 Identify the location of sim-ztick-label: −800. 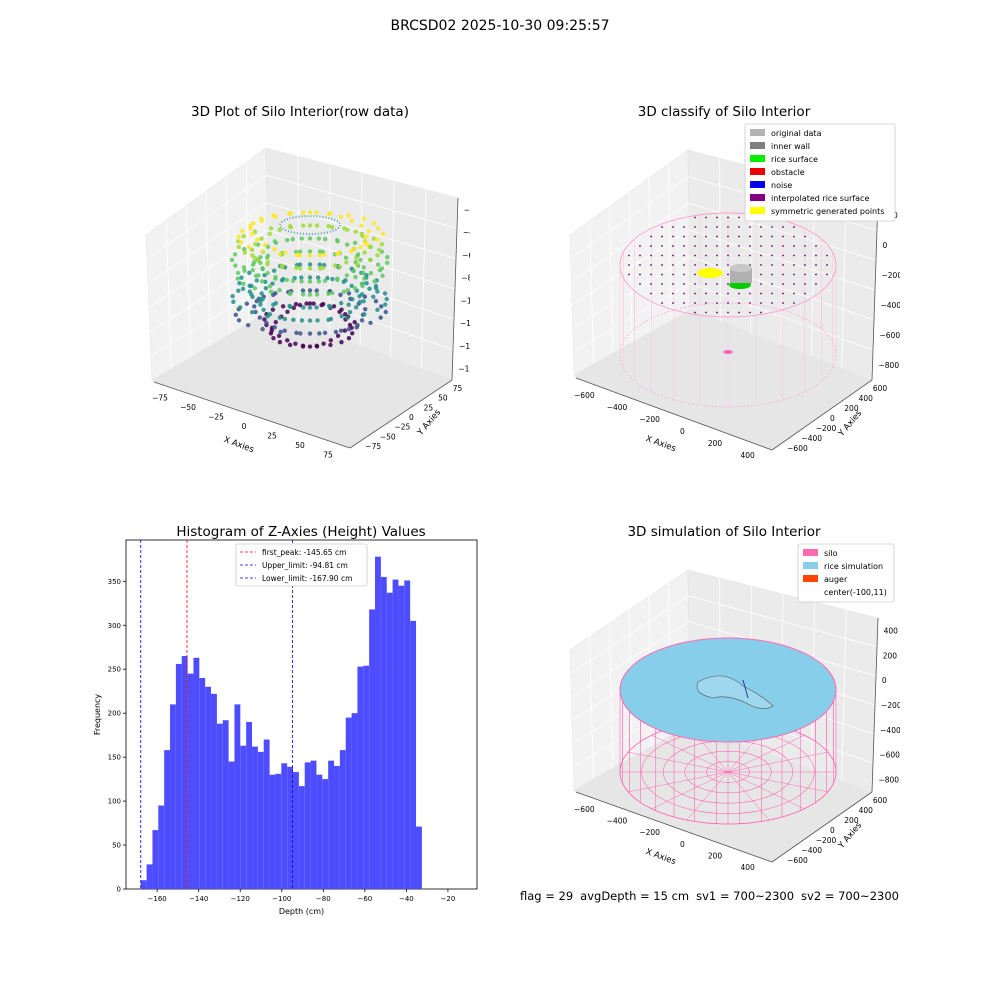
(888, 780).